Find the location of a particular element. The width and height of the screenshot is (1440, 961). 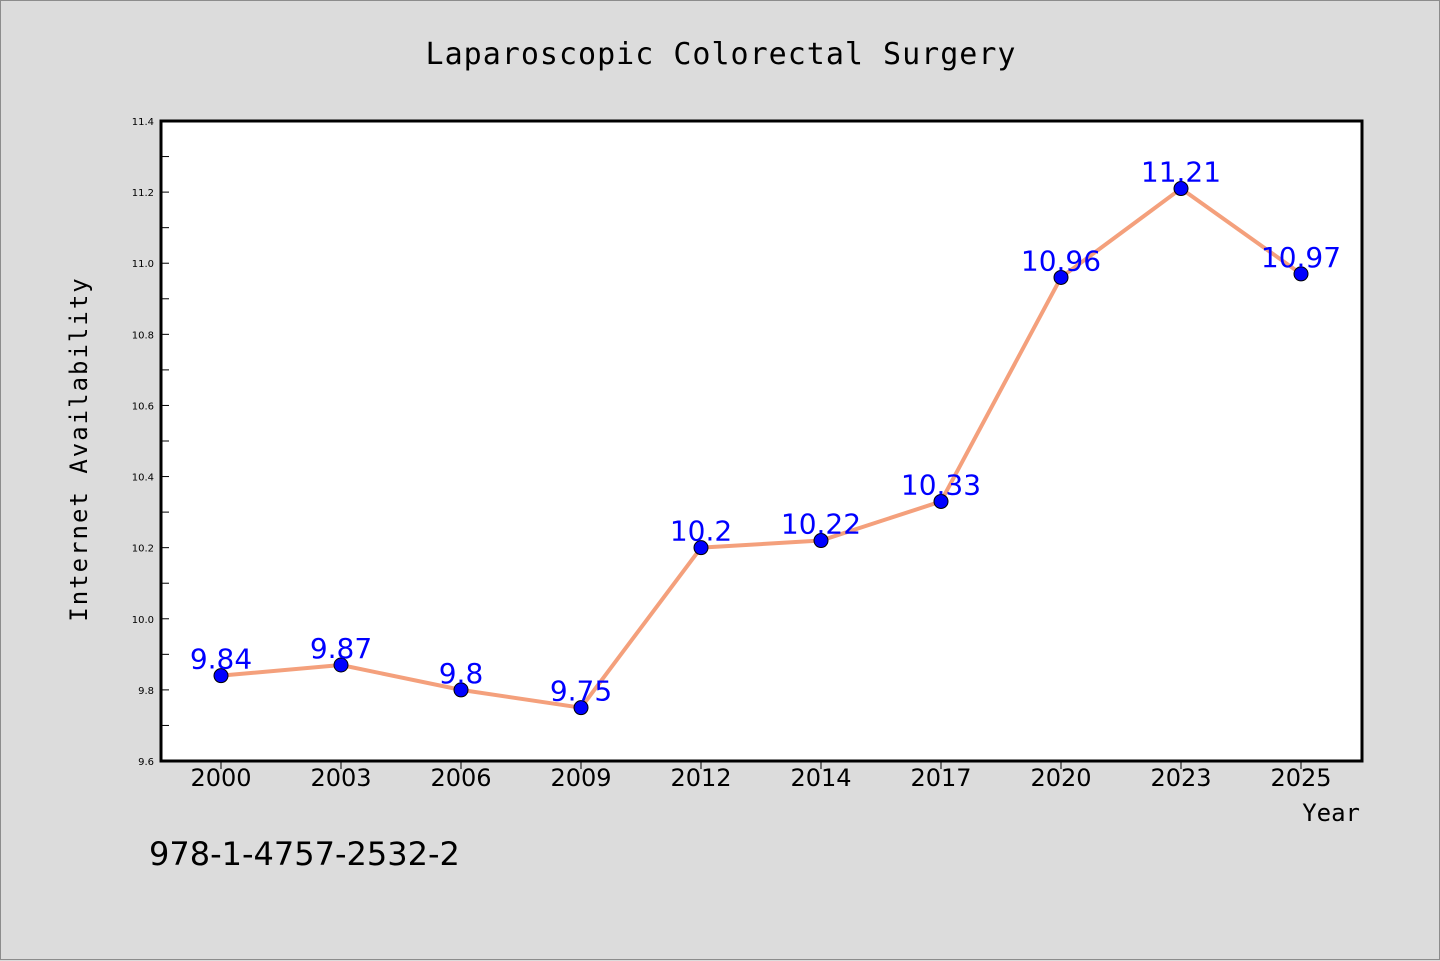

x-tick-label: 2020 is located at coordinates (1060, 778).